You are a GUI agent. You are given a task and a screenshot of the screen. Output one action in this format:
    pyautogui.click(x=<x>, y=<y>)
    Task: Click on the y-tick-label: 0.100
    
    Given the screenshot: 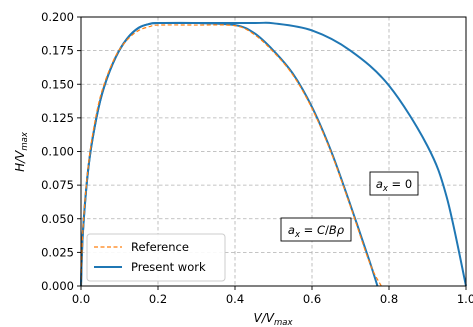 What is the action you would take?
    pyautogui.click(x=57, y=152)
    